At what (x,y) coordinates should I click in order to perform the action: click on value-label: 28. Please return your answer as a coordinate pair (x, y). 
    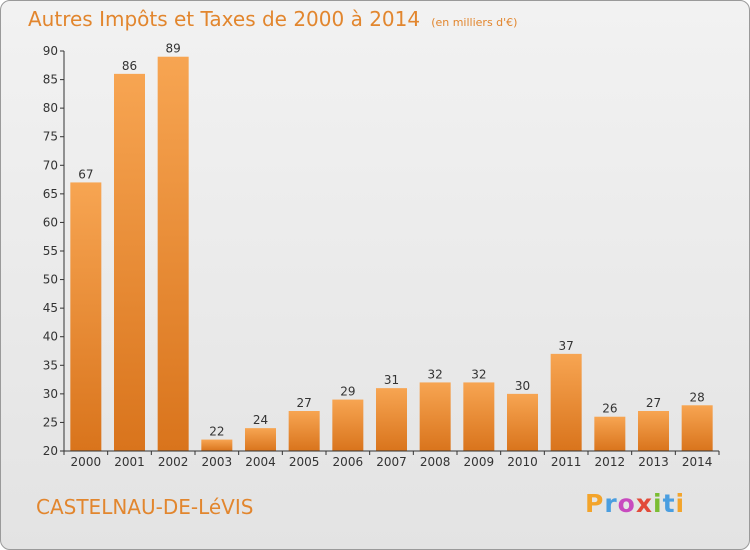
    Looking at the image, I should click on (697, 397).